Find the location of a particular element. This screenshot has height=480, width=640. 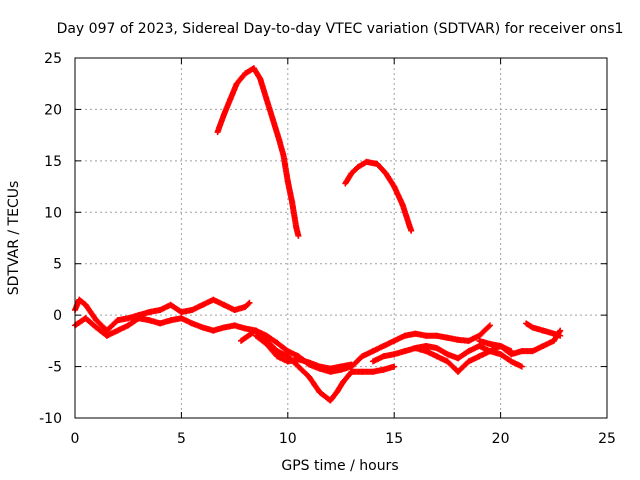

x-axis-label: GPS time / hours is located at coordinates (339, 466).